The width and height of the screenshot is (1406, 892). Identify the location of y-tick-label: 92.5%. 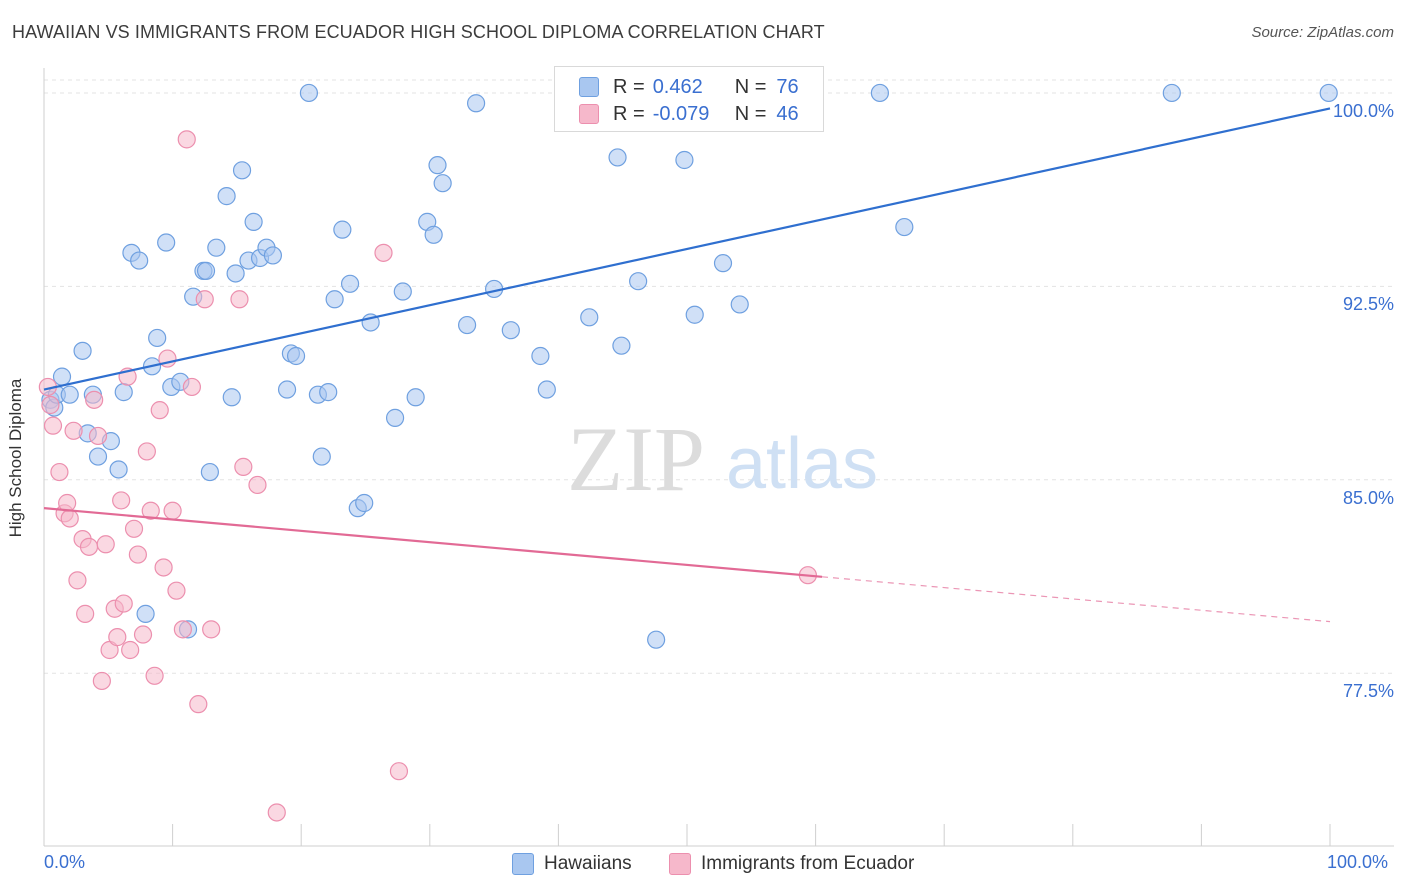
(1368, 304).